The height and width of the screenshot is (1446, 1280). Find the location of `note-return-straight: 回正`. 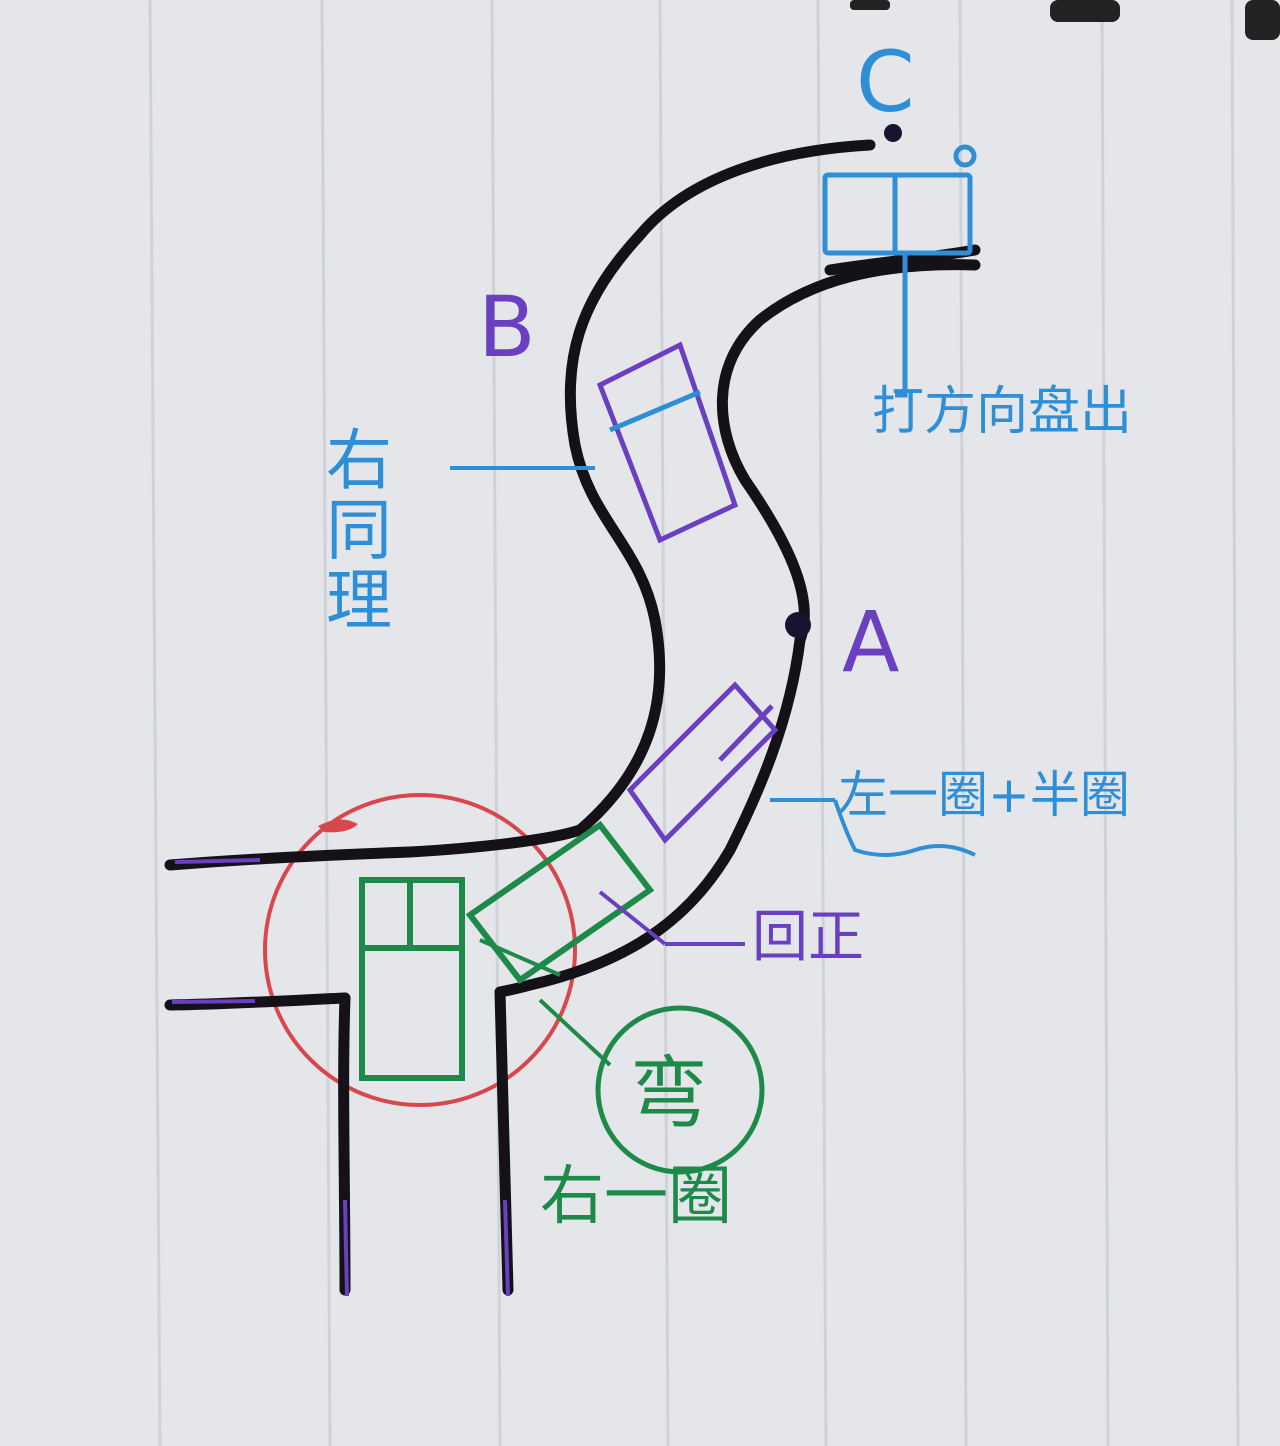

note-return-straight: 回正 is located at coordinates (808, 937).